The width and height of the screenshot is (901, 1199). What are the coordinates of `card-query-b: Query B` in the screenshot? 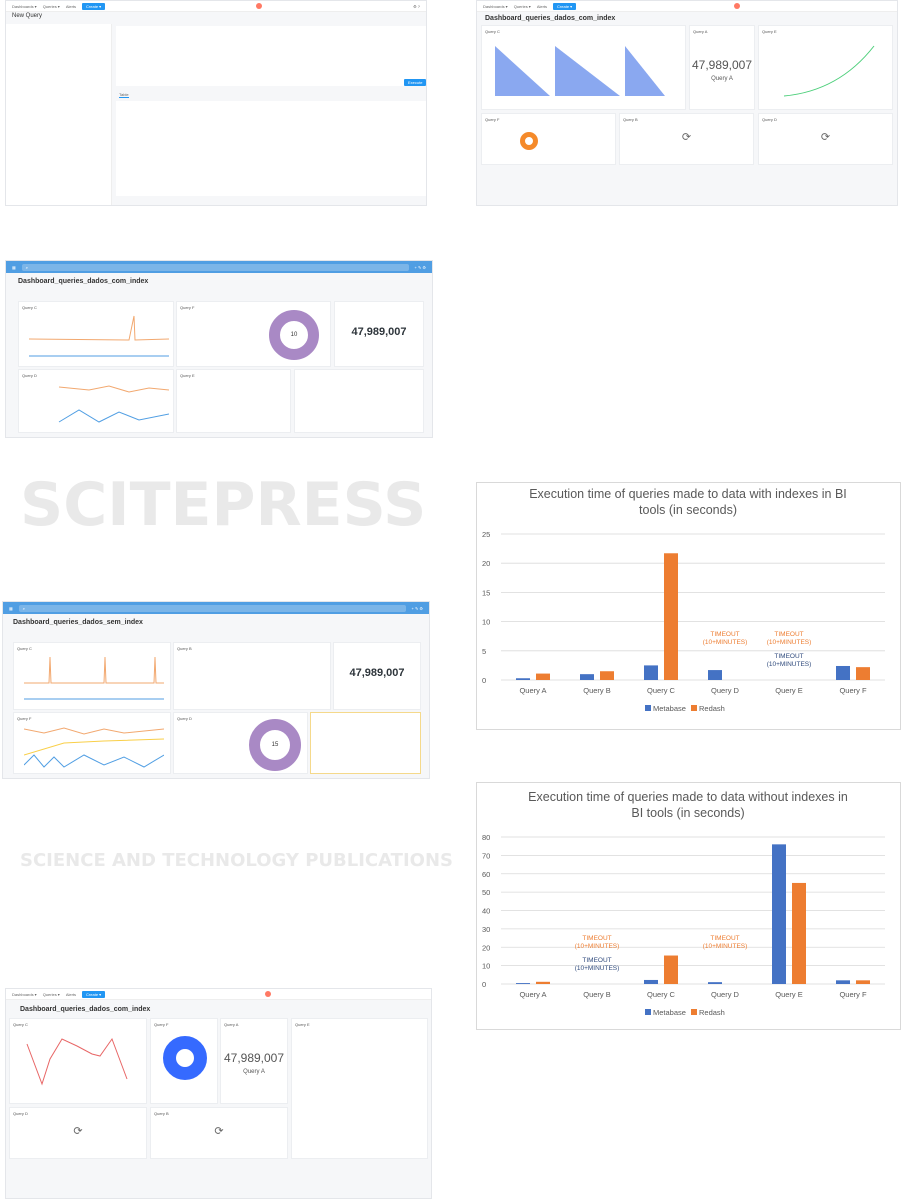 It's located at (252, 676).